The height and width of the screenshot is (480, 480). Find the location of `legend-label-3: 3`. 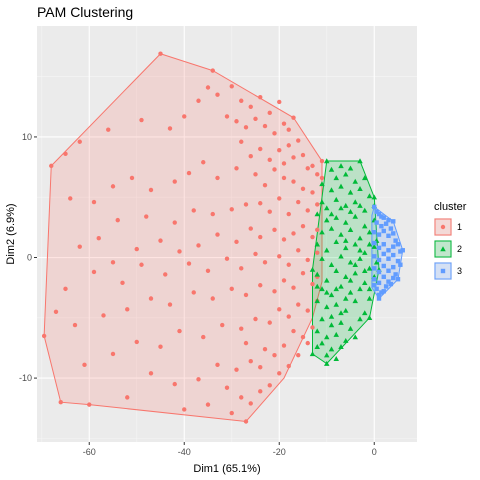

legend-label-3: 3 is located at coordinates (459, 271).